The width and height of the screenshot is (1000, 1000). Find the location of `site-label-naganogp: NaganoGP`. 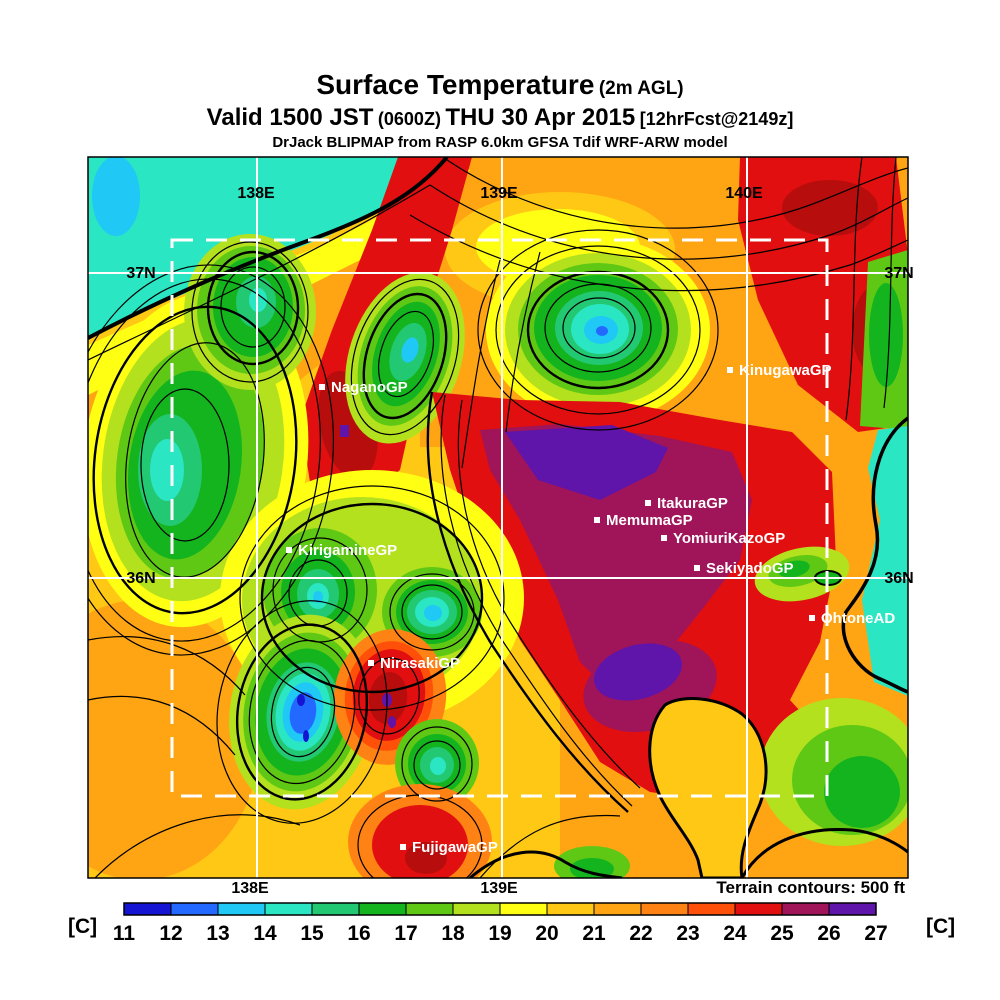

site-label-naganogp: NaganoGP is located at coordinates (369, 387).